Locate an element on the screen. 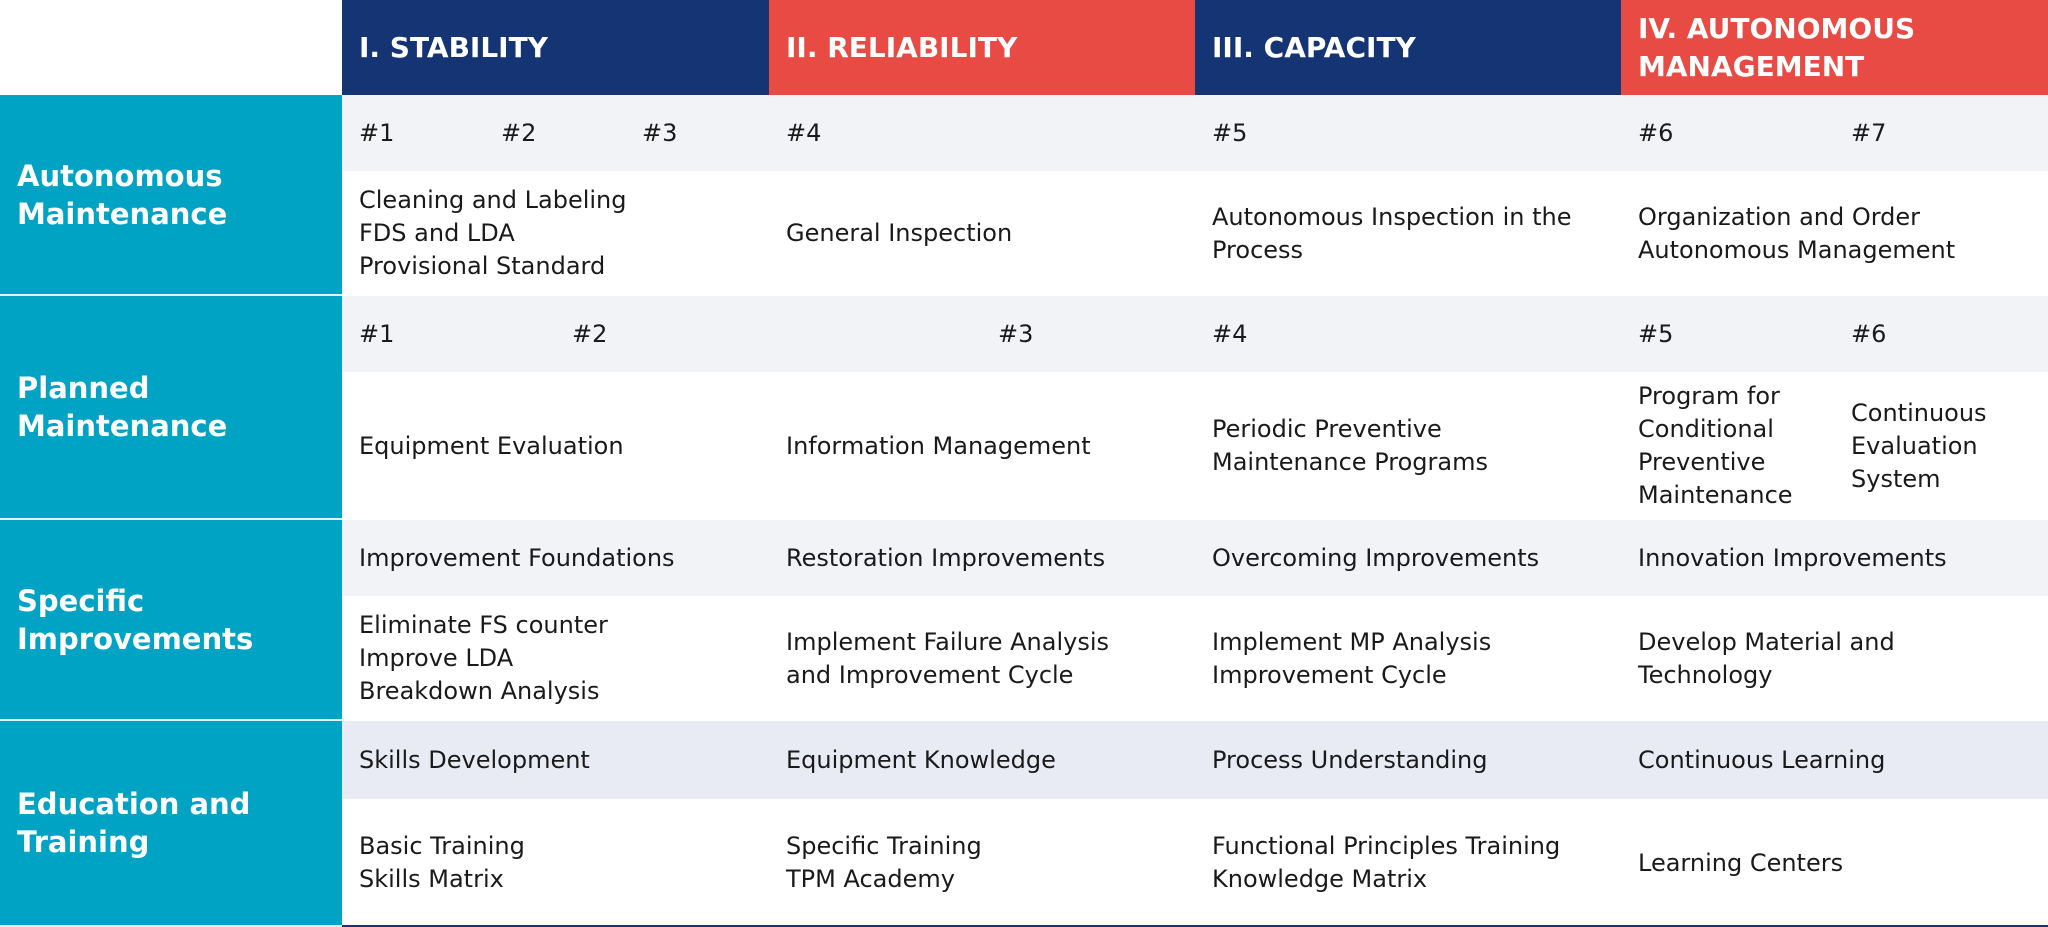 Image resolution: width=2048 pixels, height=927 pixels. content-line: Improvement Cycle is located at coordinates (1329, 674).